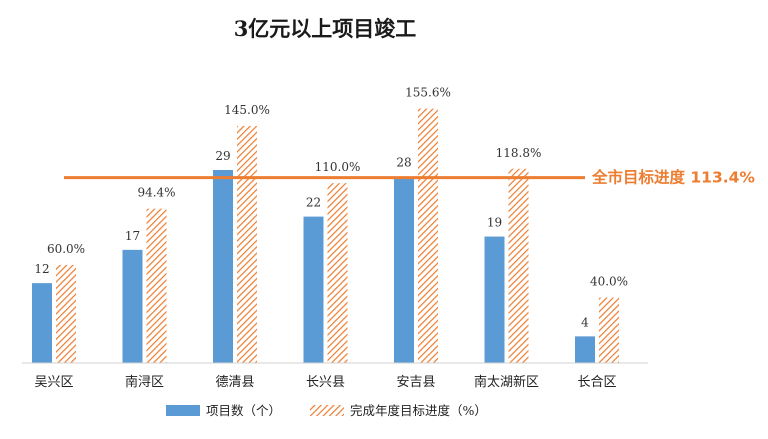  I want to click on data-label-progress-2: 145.0%, so click(247, 110).